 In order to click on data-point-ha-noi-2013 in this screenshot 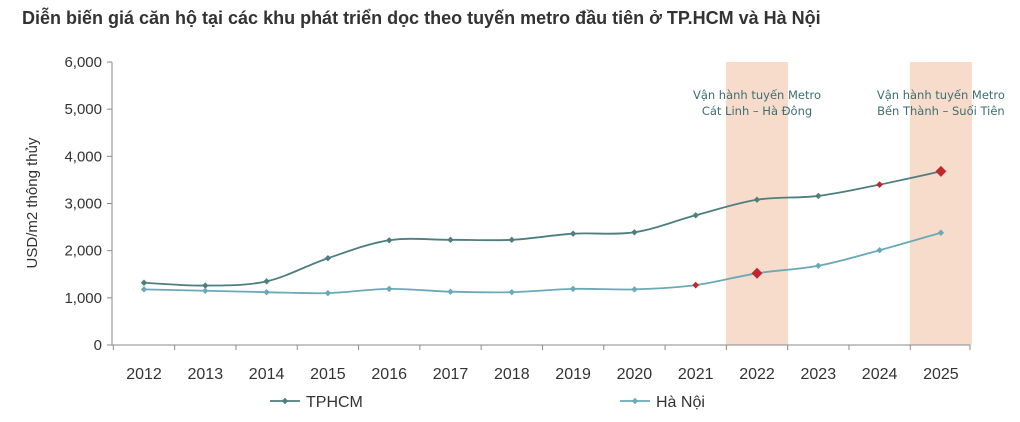, I will do `click(205, 290)`.